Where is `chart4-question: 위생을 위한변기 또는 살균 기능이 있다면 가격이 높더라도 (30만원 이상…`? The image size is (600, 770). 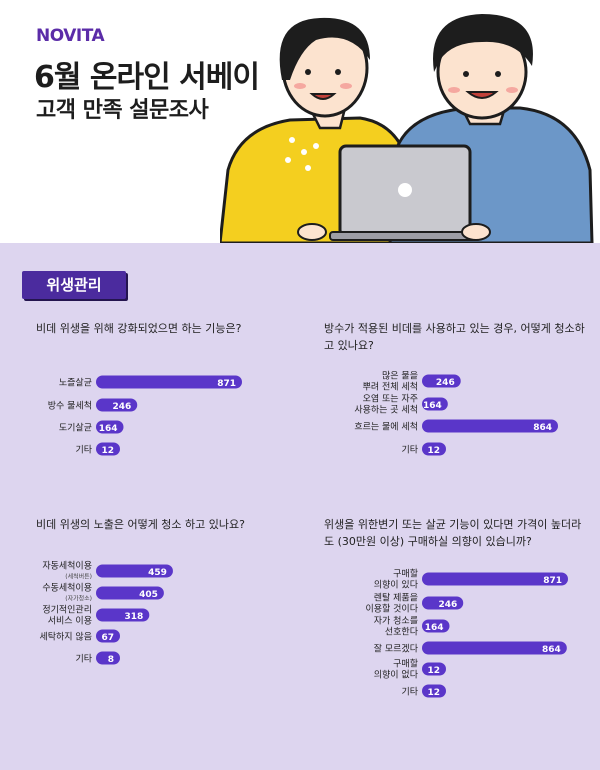
chart4-question: 위생을 위한변기 또는 살균 기능이 있다면 가격이 높더라도 (30만원 이상… is located at coordinates (453, 533).